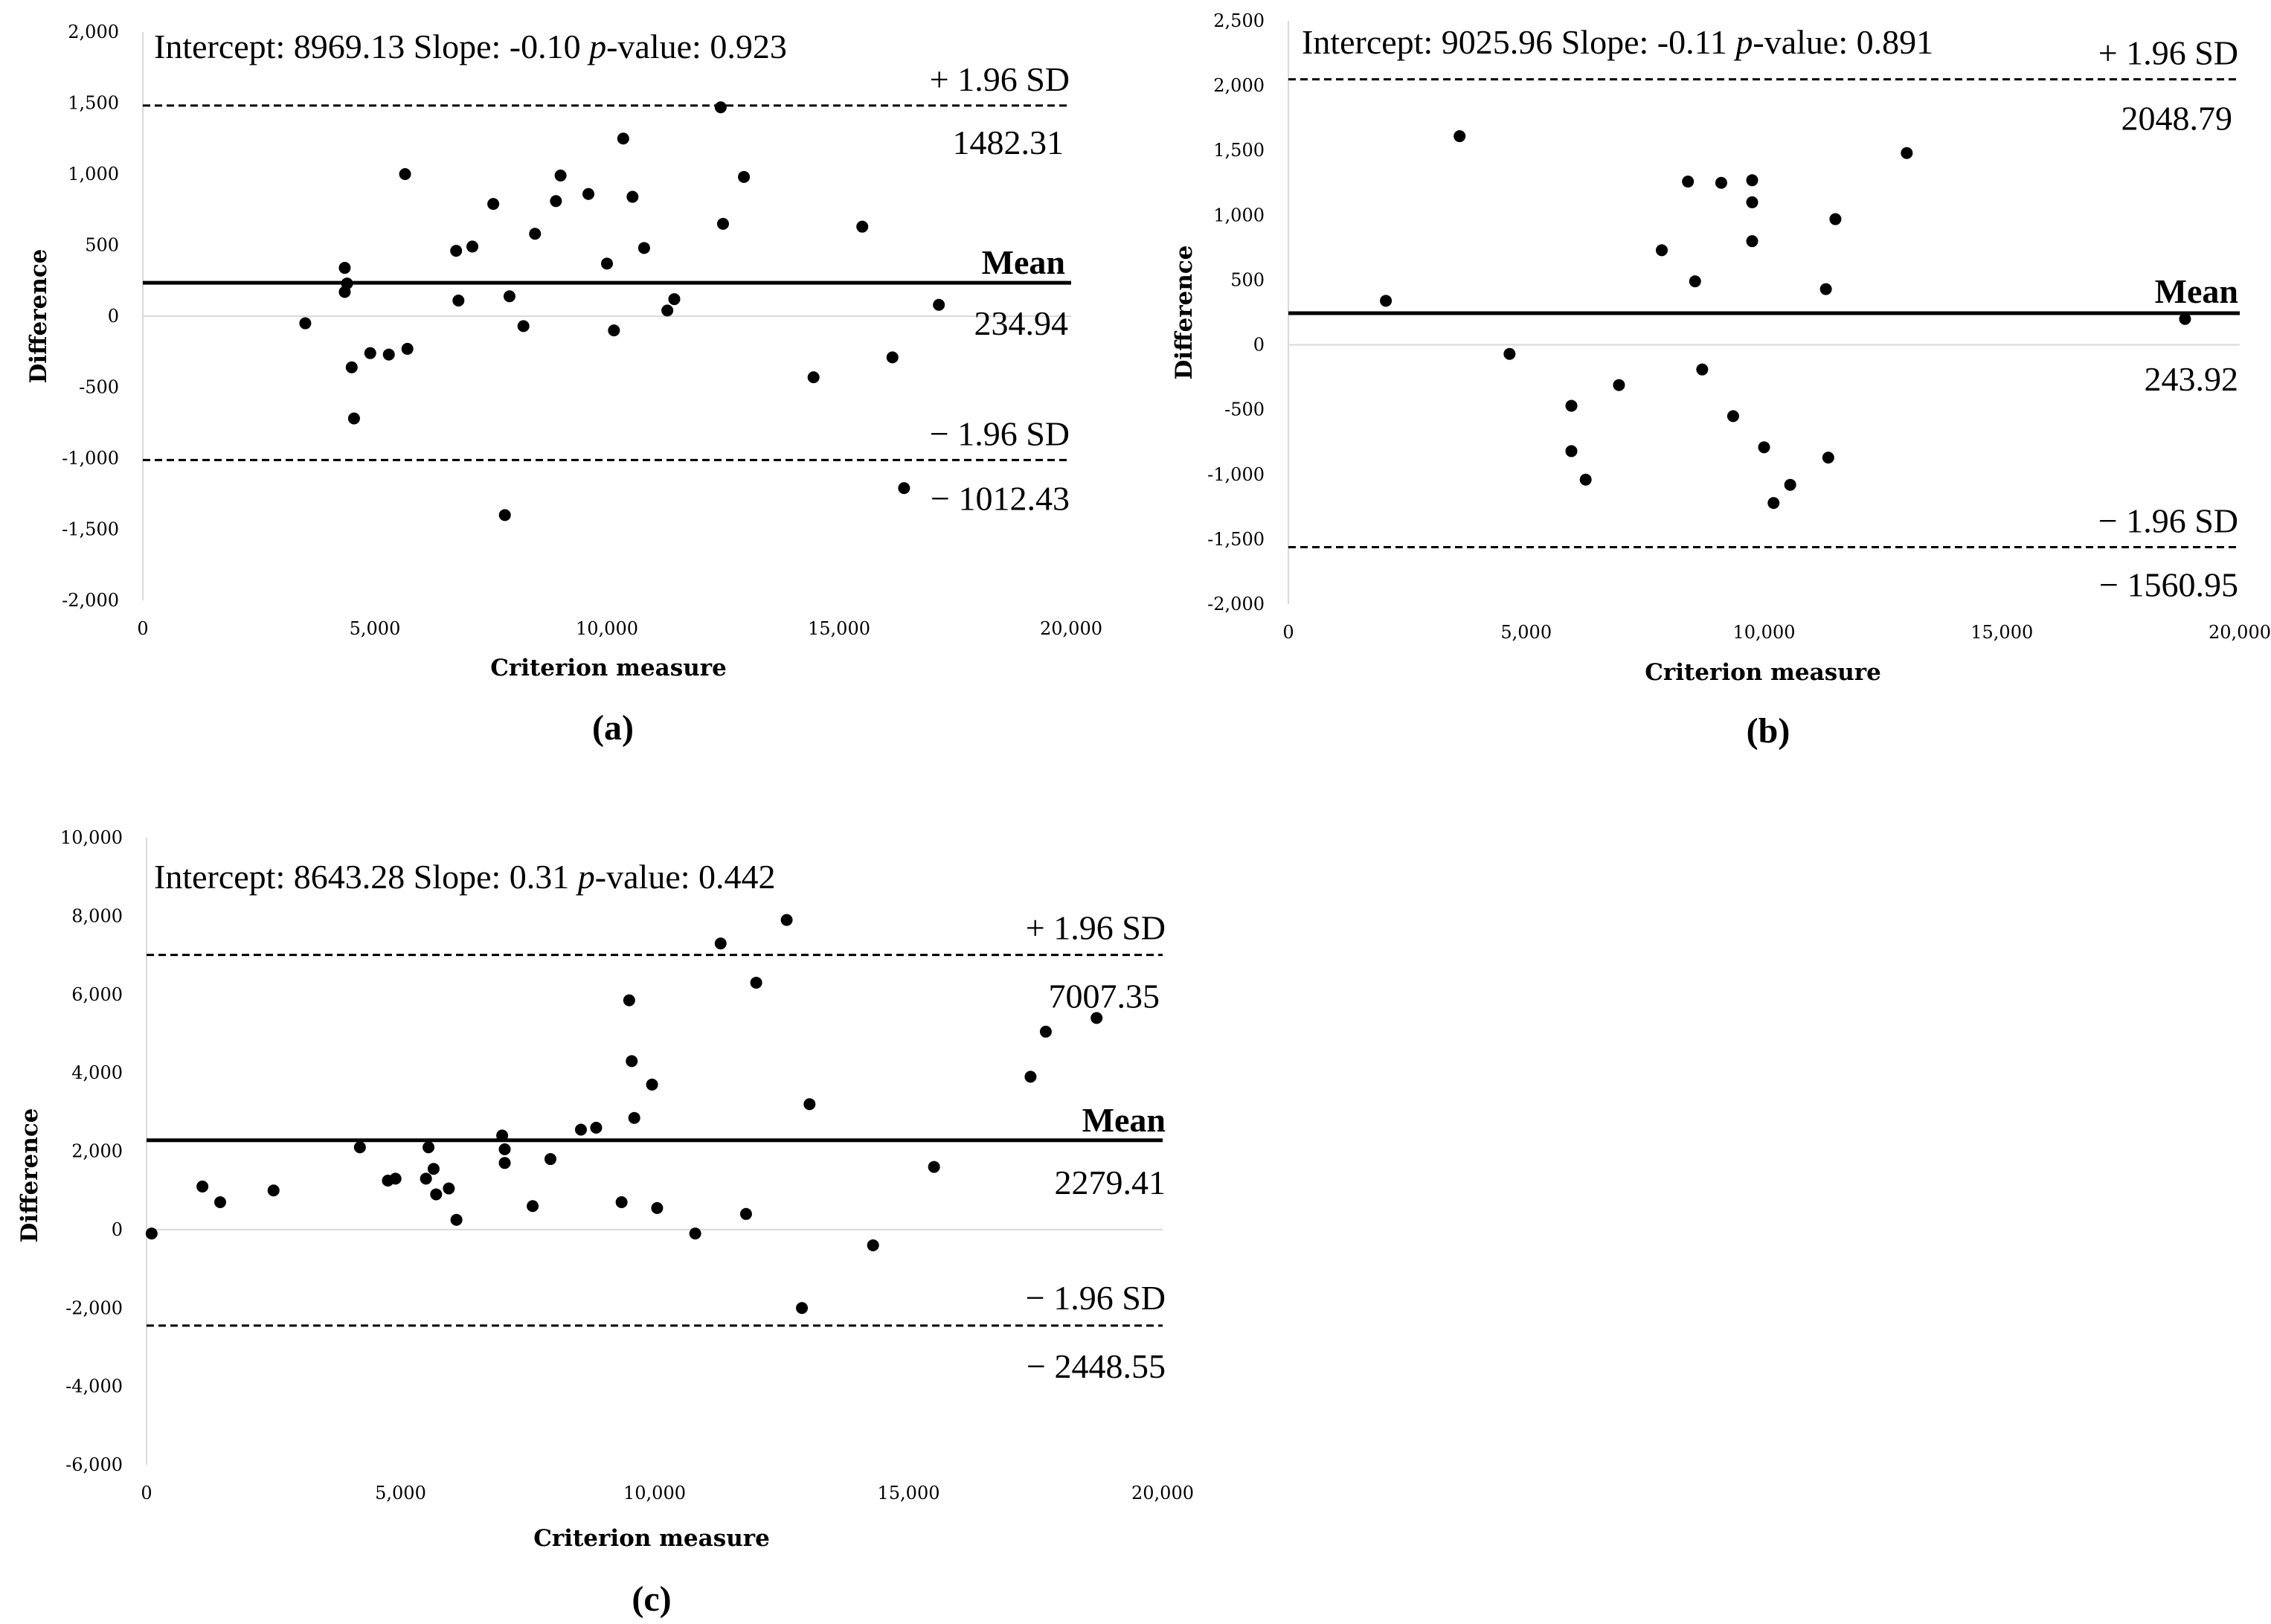 This screenshot has width=2271, height=1624. Describe the element at coordinates (1110, 1183) in the screenshot. I see `mean-value: 2279.41` at that location.